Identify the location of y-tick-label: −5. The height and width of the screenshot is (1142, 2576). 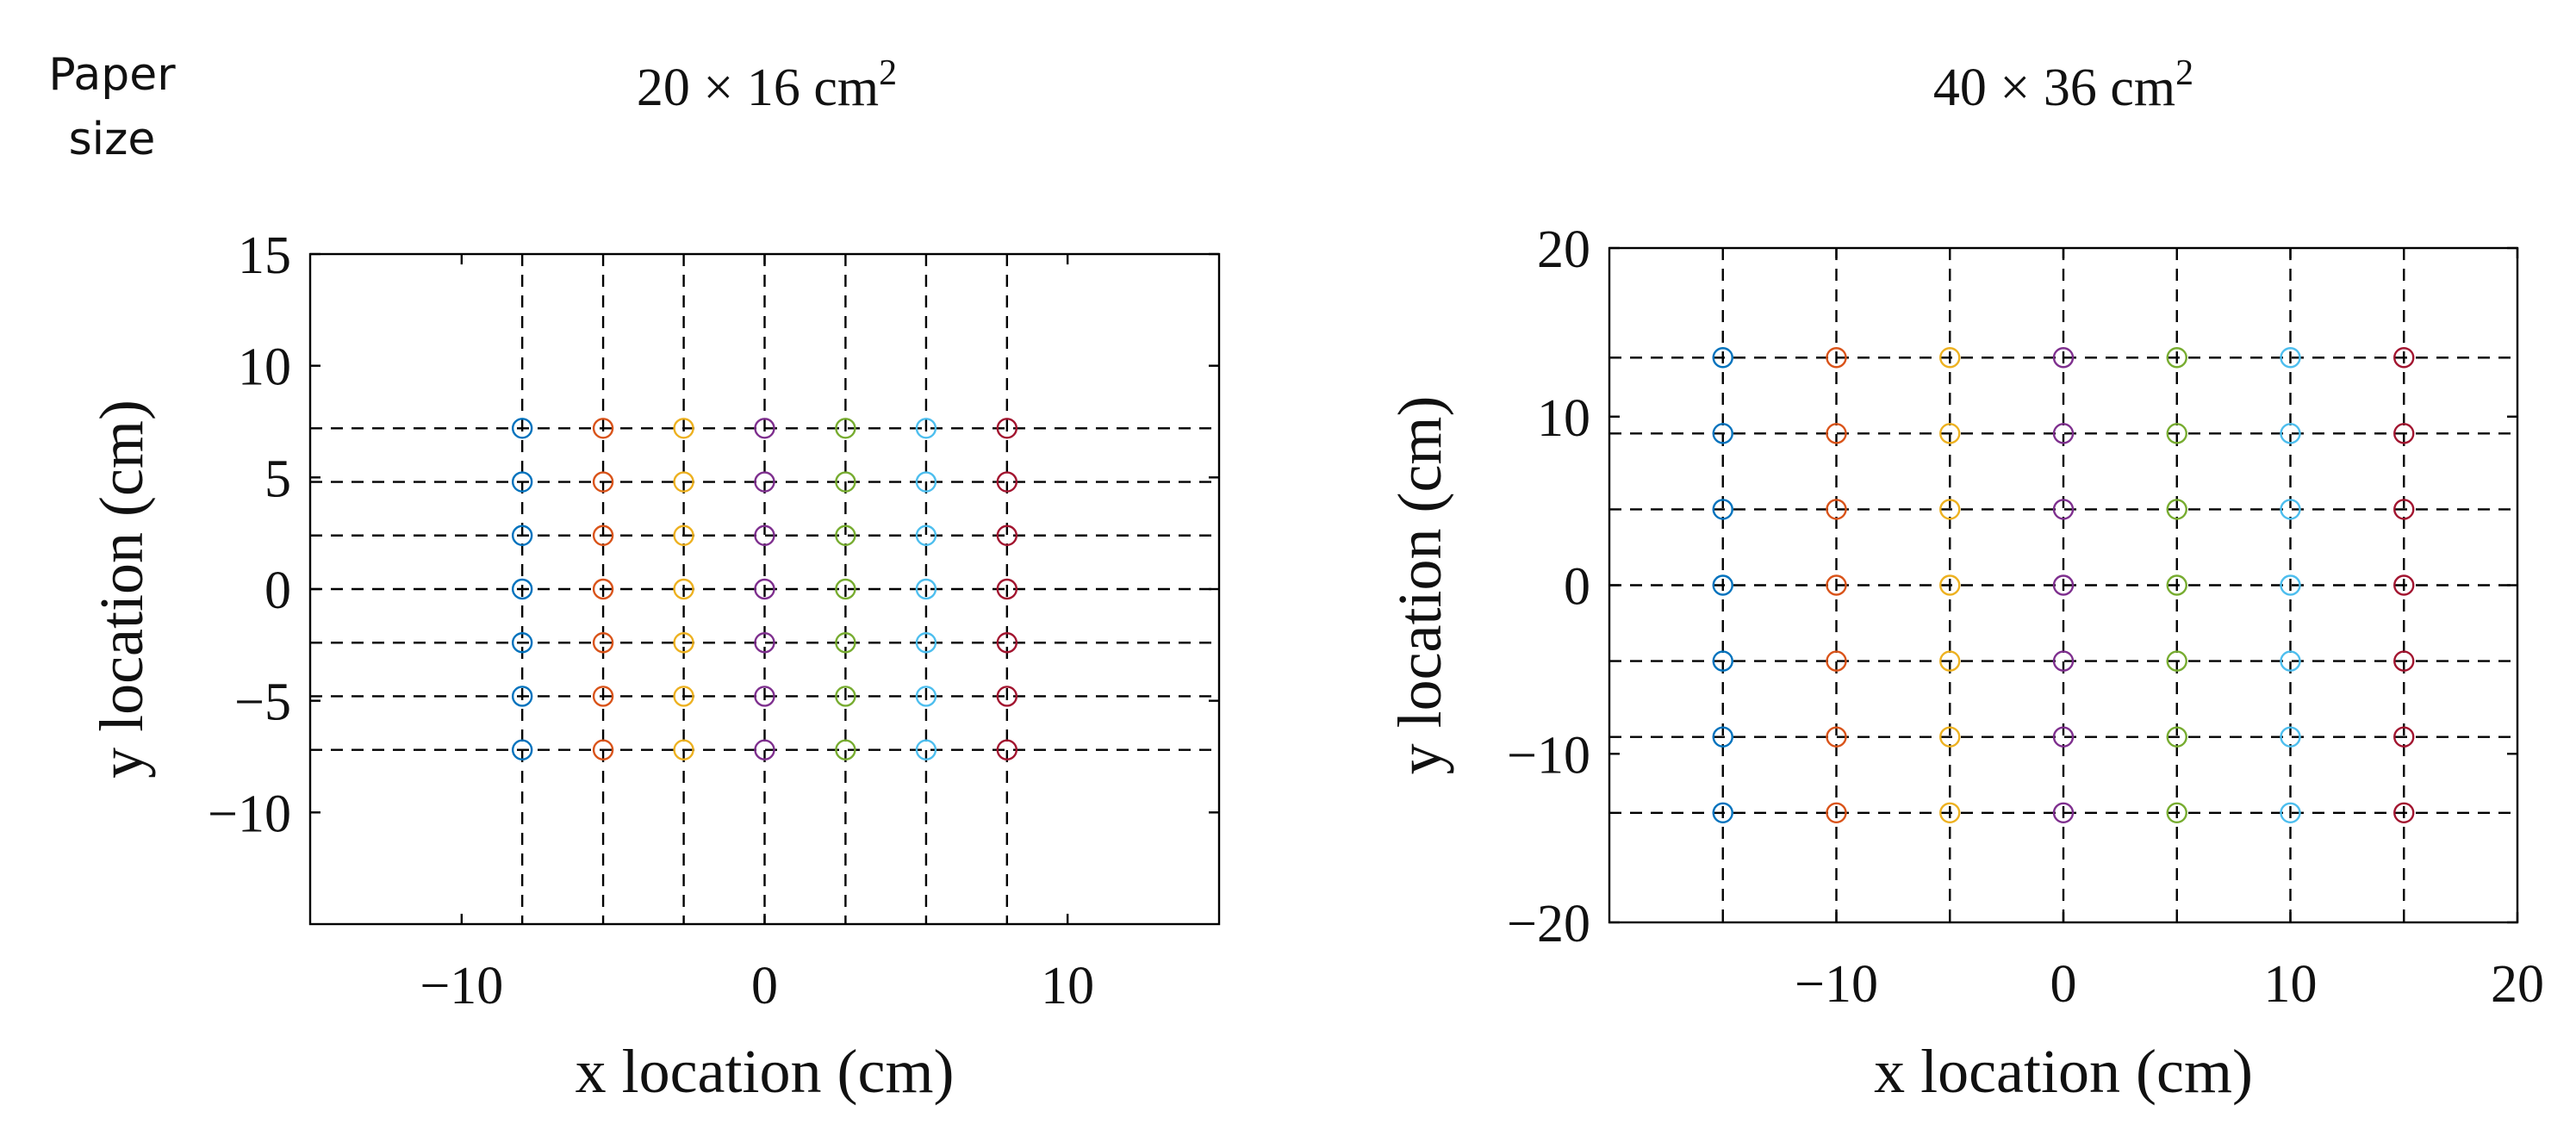
(262, 703).